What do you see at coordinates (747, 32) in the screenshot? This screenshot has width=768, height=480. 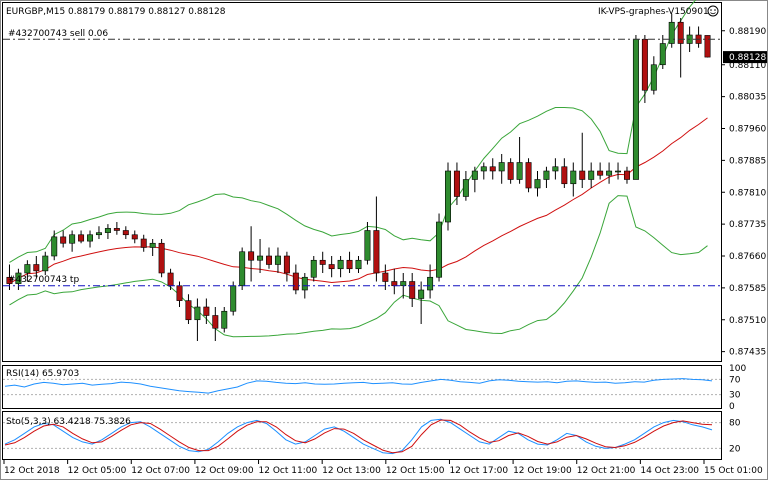 I see `price-tick-label: 0.88190` at bounding box center [747, 32].